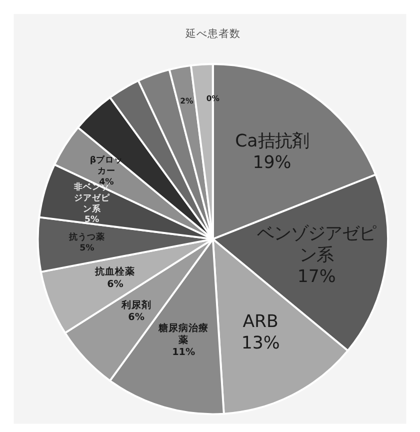  What do you see at coordinates (136, 304) in the screenshot?
I see `slice-label: 利尿剤` at bounding box center [136, 304].